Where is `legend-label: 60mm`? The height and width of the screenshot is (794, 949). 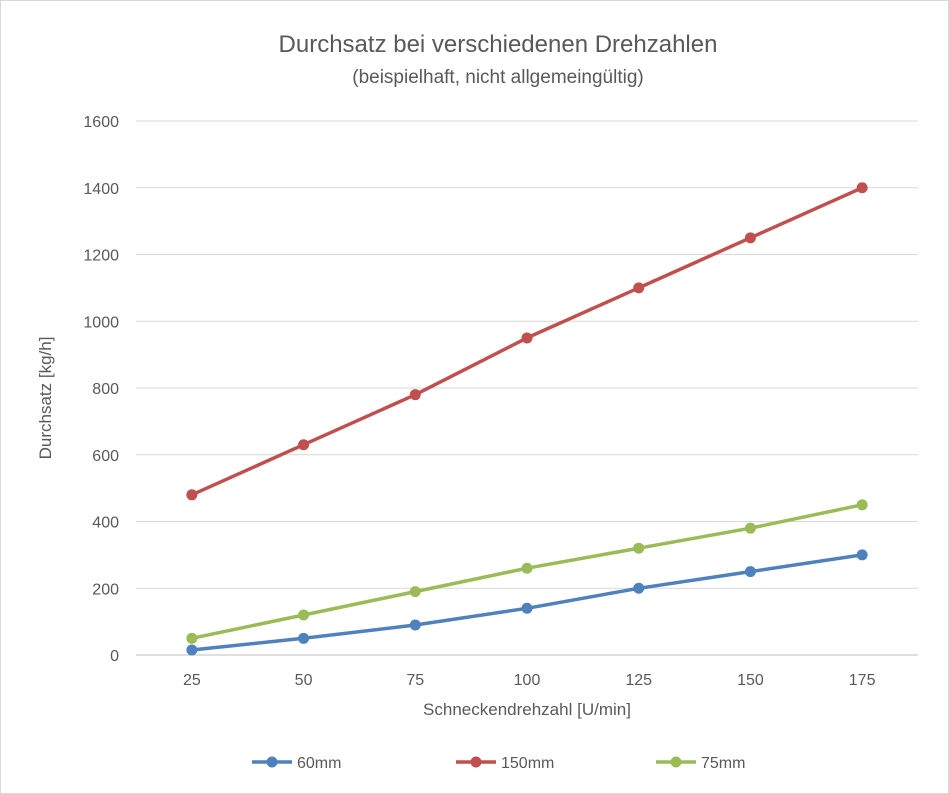
legend-label: 60mm is located at coordinates (319, 763).